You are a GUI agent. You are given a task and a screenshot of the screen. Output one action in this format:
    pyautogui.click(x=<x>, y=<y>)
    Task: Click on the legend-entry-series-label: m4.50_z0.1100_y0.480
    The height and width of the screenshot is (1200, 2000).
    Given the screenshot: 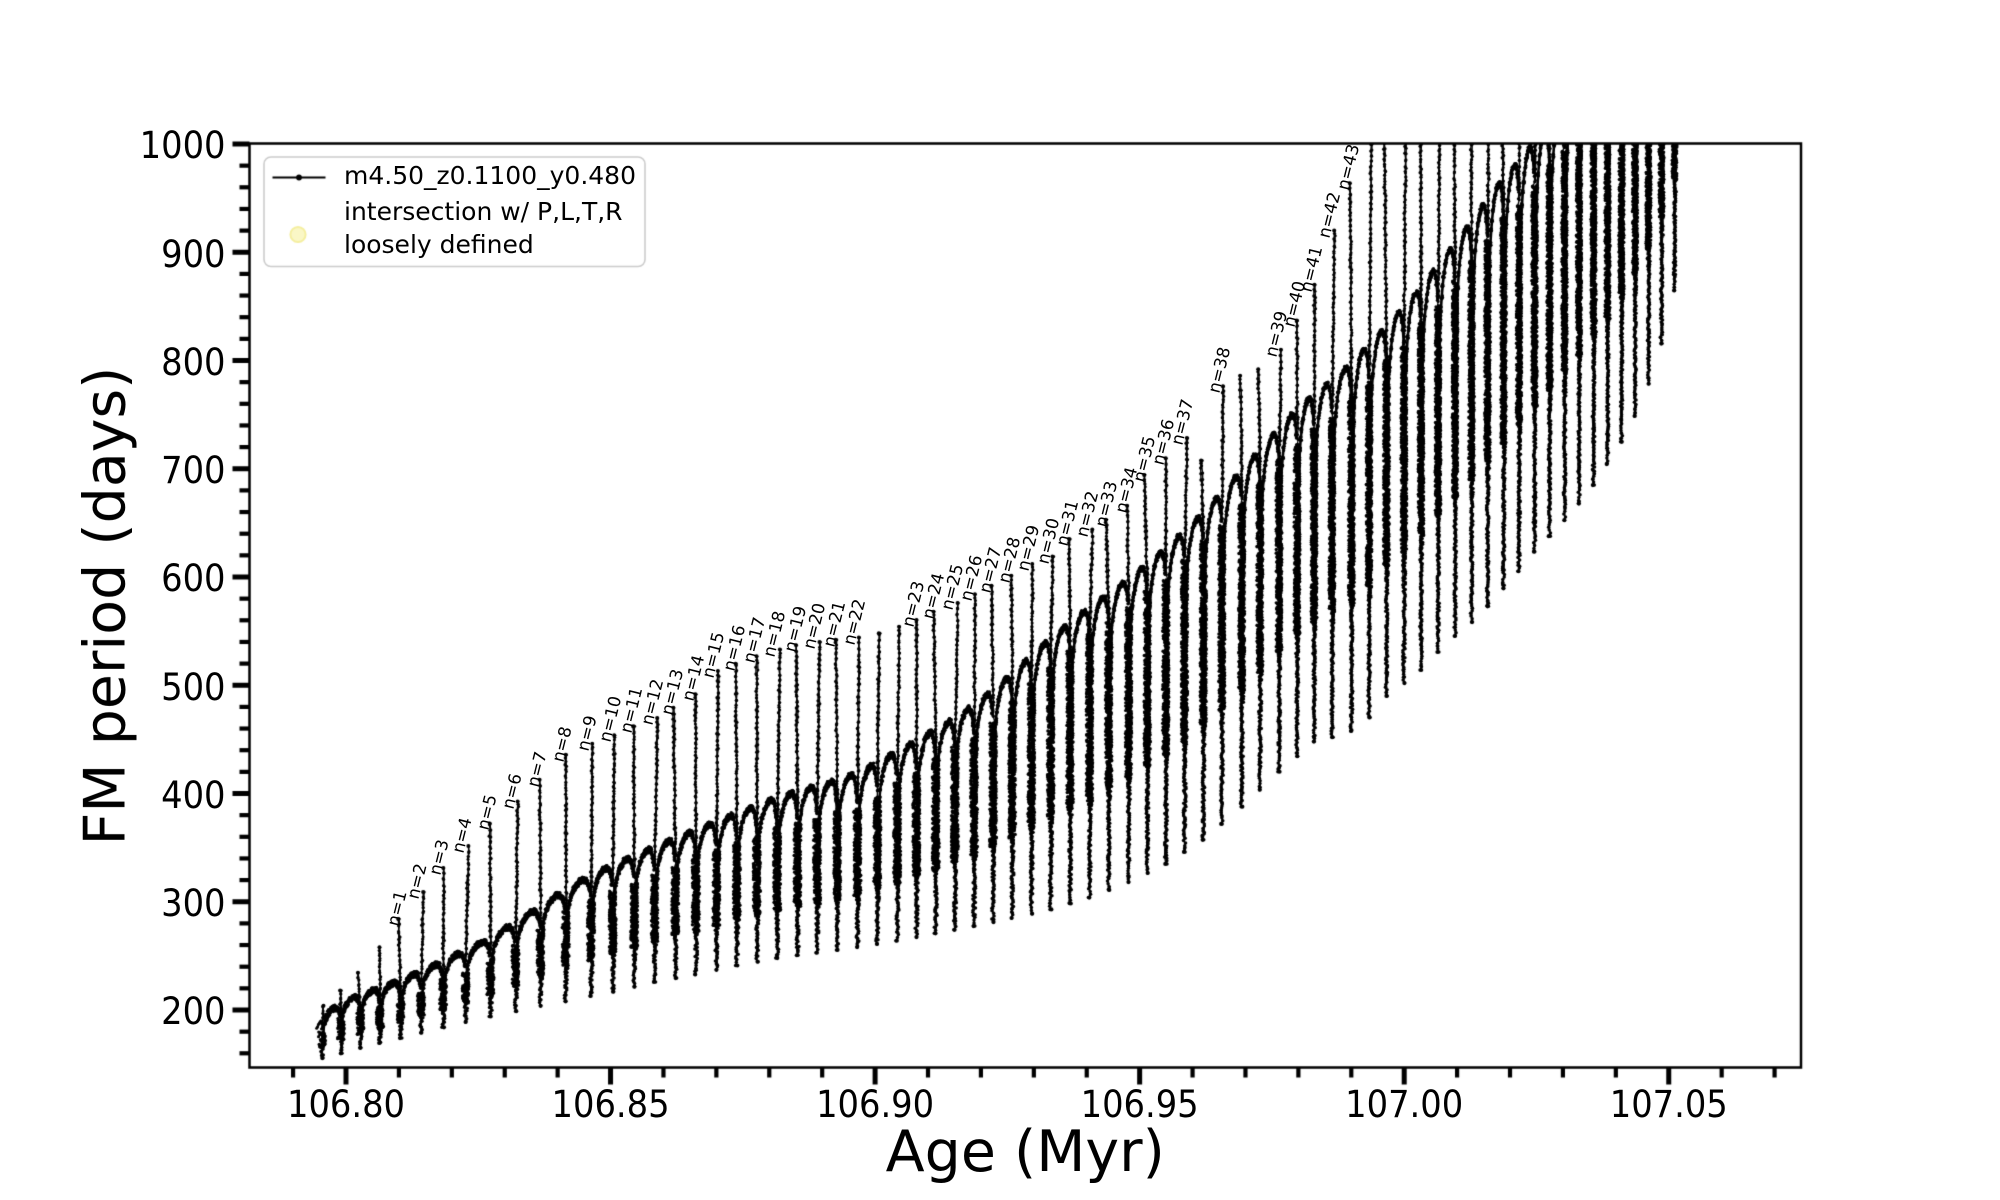 What is the action you would take?
    pyautogui.click(x=490, y=175)
    